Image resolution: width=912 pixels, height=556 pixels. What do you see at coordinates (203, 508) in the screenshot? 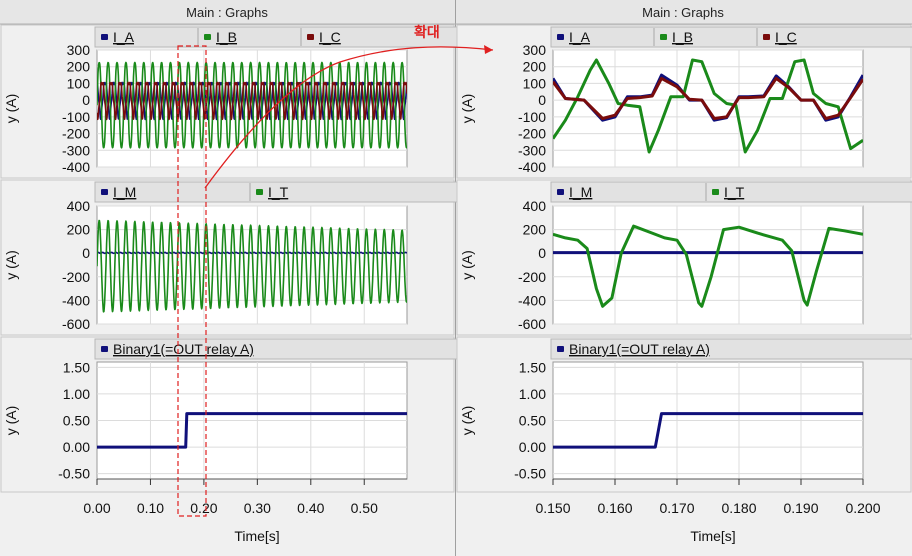
I see `x-tick-label: 0.20` at bounding box center [203, 508].